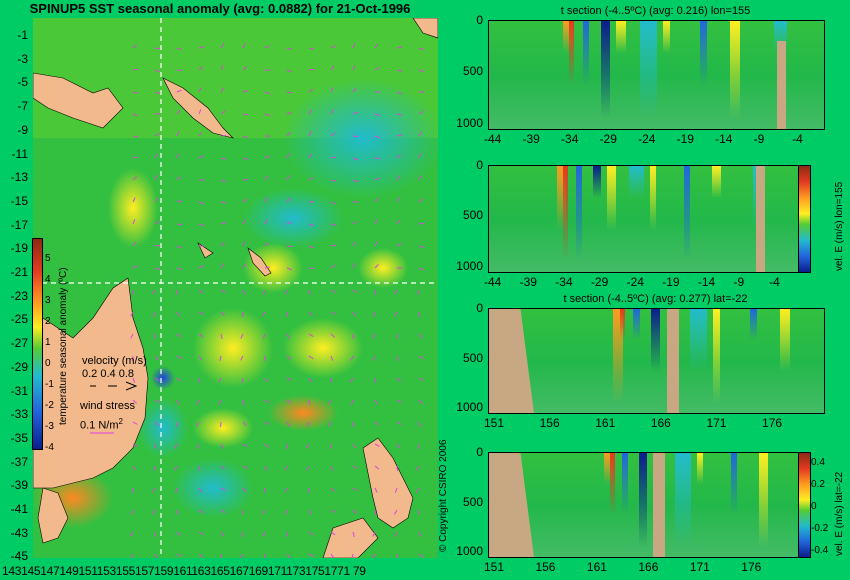 This screenshot has width=850, height=580. What do you see at coordinates (37, 344) in the screenshot?
I see `anomaly-colorbar` at bounding box center [37, 344].